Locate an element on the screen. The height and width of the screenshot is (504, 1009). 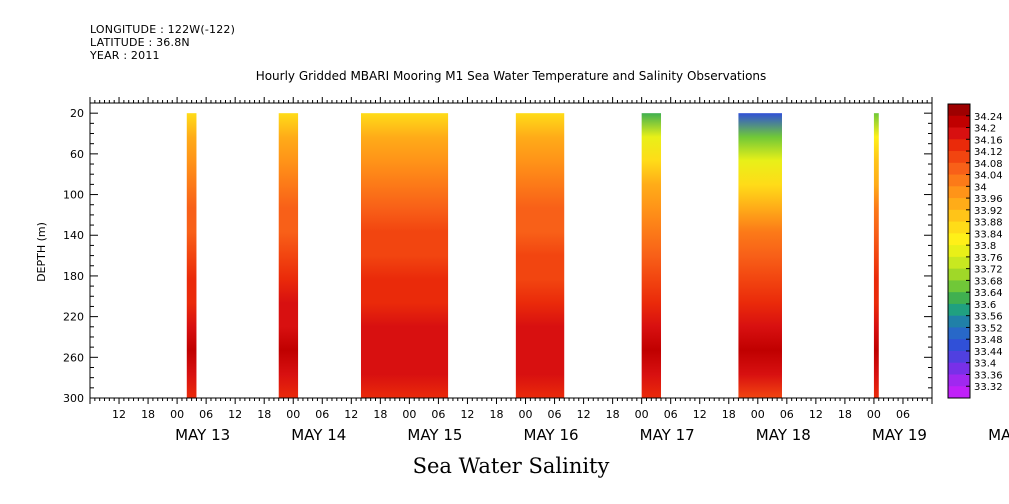
x-day-label: MAY 19 is located at coordinates (899, 435).